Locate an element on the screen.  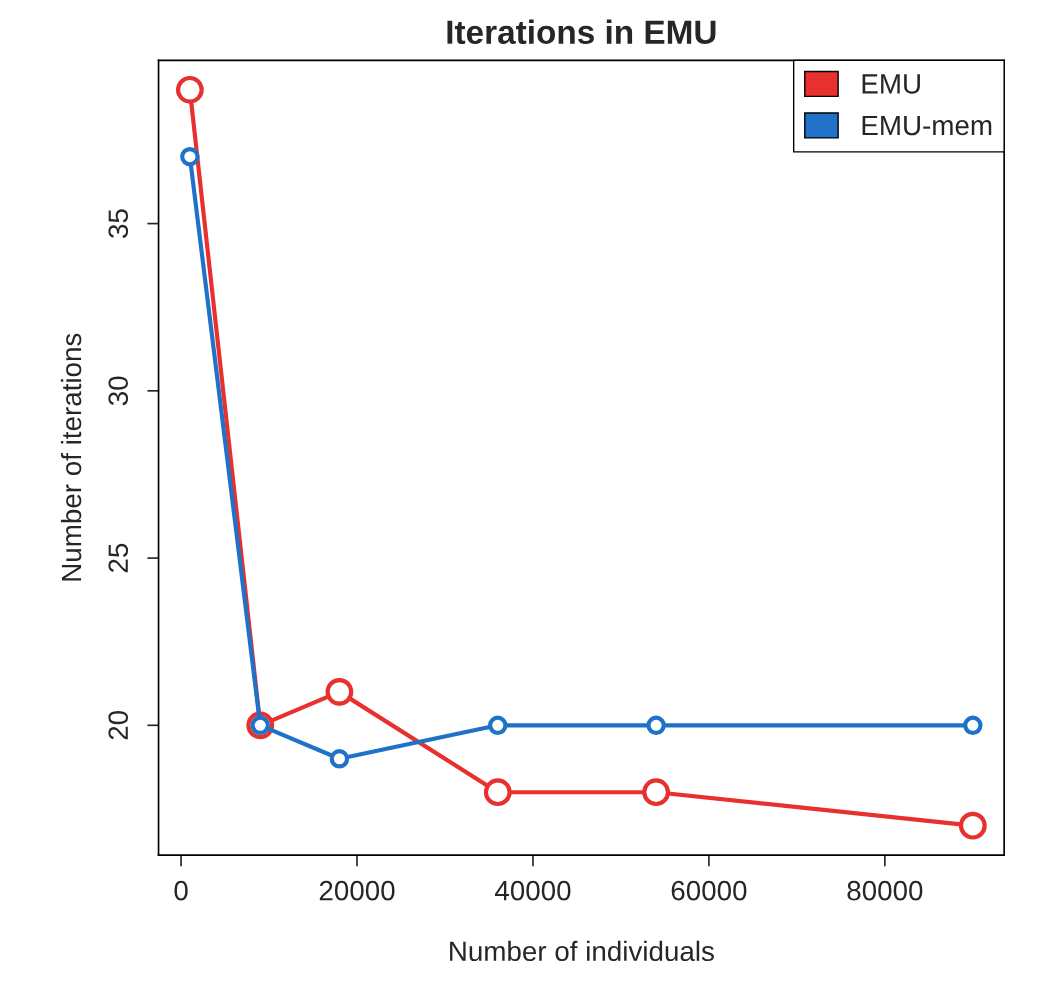
x-tick-label: 20000 is located at coordinates (357, 890).